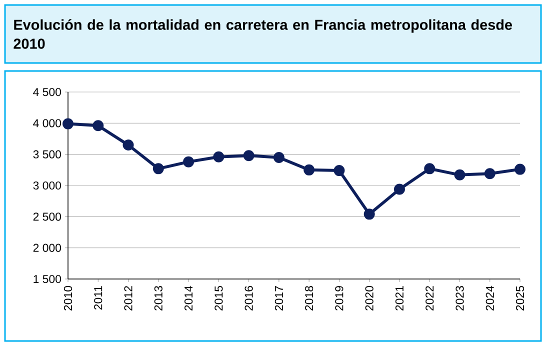 Image resolution: width=552 pixels, height=344 pixels. What do you see at coordinates (430, 298) in the screenshot?
I see `x-tick-label: 2022` at bounding box center [430, 298].